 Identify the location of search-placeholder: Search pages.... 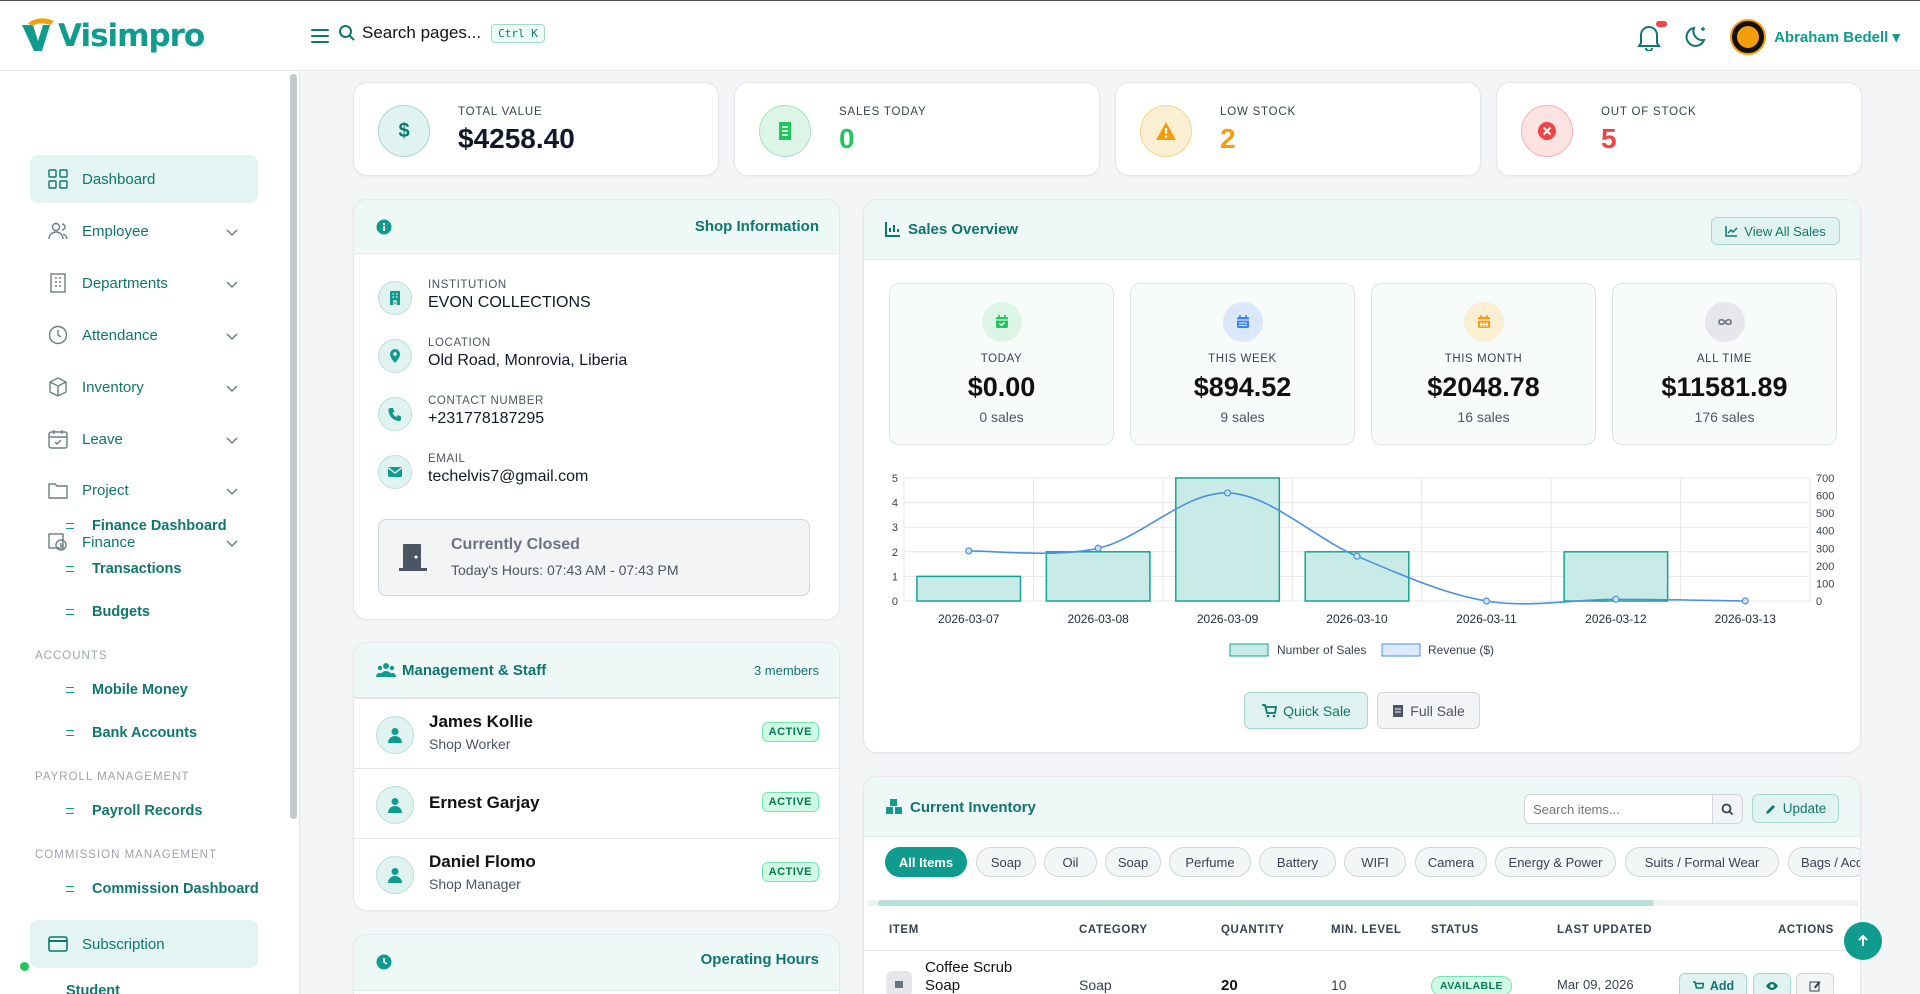
(422, 32).